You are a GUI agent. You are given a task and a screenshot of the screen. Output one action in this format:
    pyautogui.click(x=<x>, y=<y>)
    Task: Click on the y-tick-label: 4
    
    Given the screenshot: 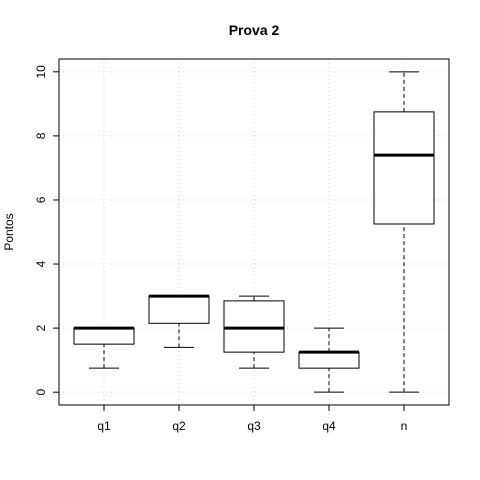 What is the action you would take?
    pyautogui.click(x=41, y=263)
    